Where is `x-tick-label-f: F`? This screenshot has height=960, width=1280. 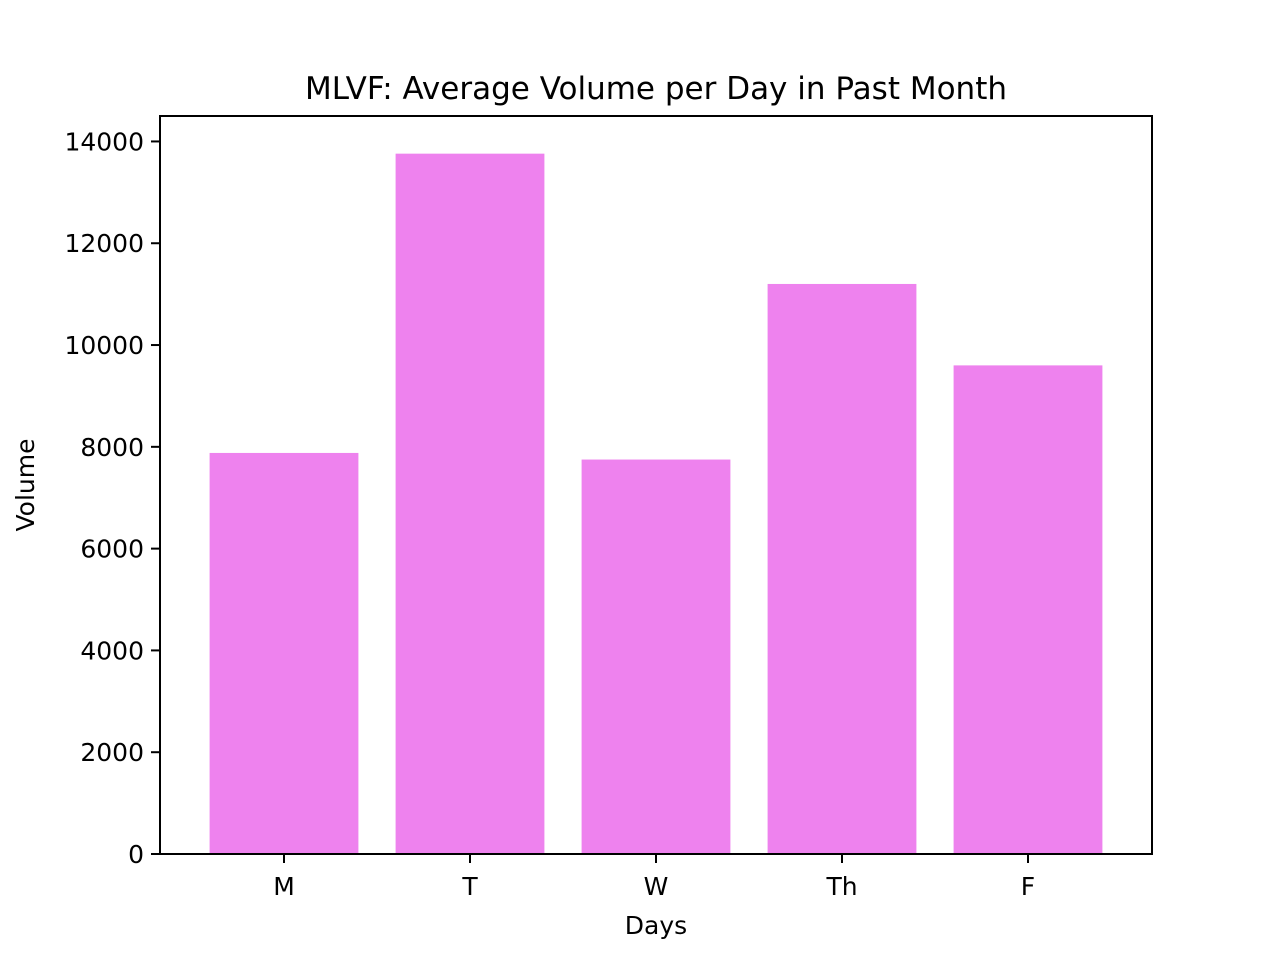
x-tick-label-f: F is located at coordinates (1028, 886).